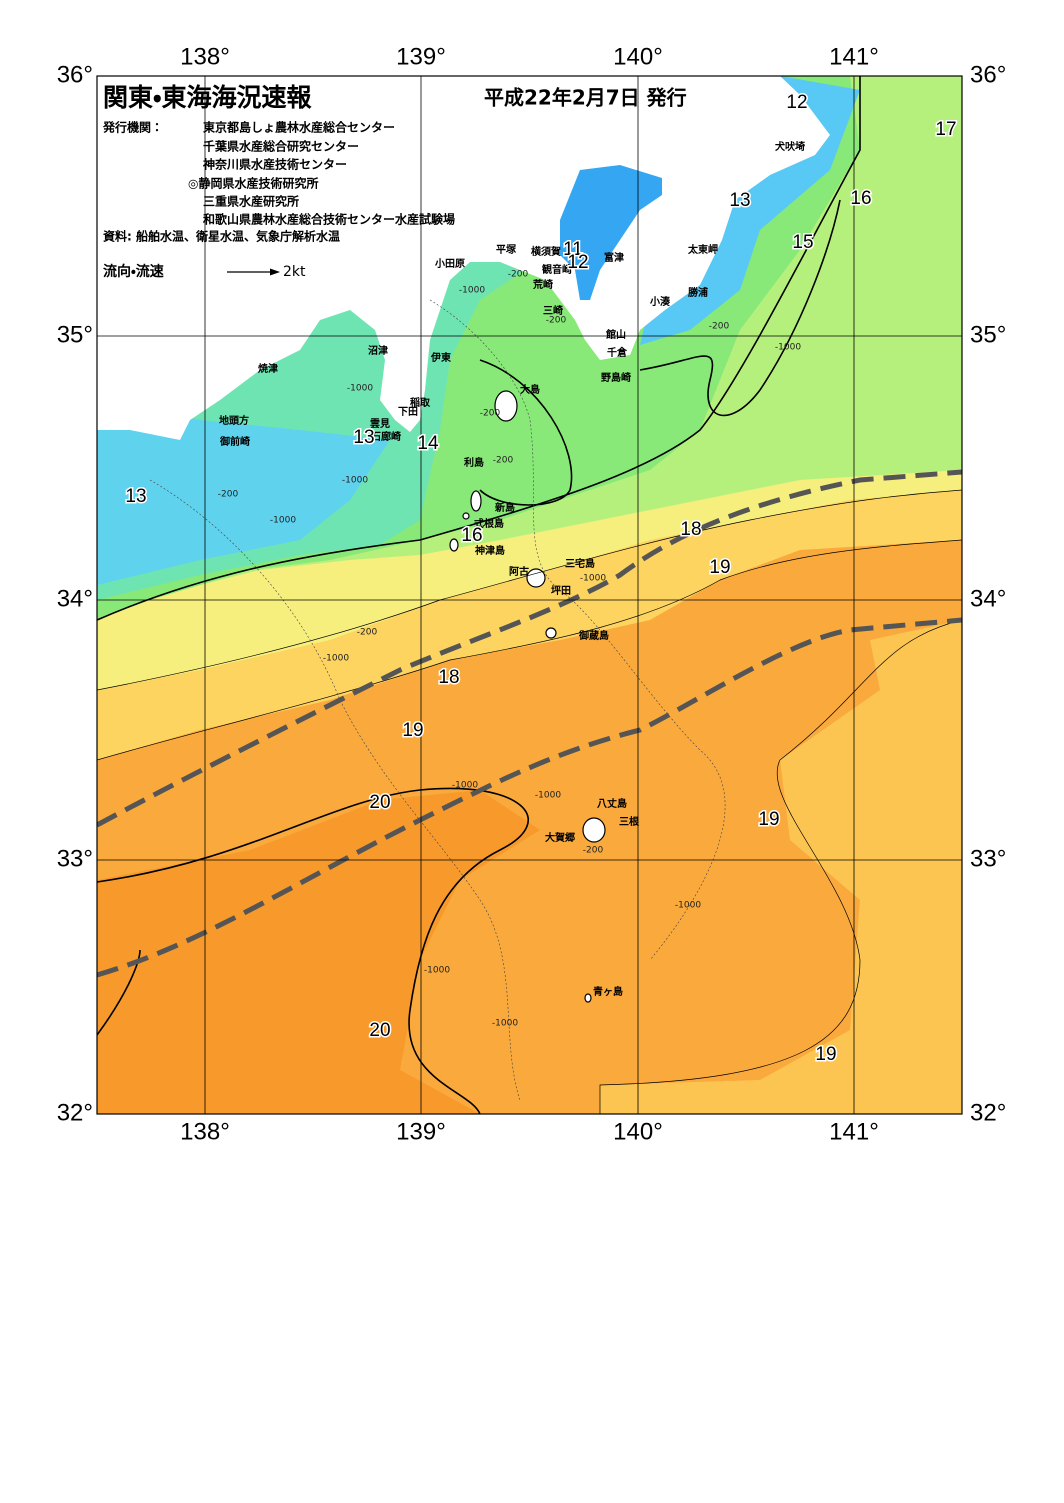 The width and height of the screenshot is (1064, 1503). Describe the element at coordinates (611, 232) in the screenshot. I see `tokyo-bay` at that location.